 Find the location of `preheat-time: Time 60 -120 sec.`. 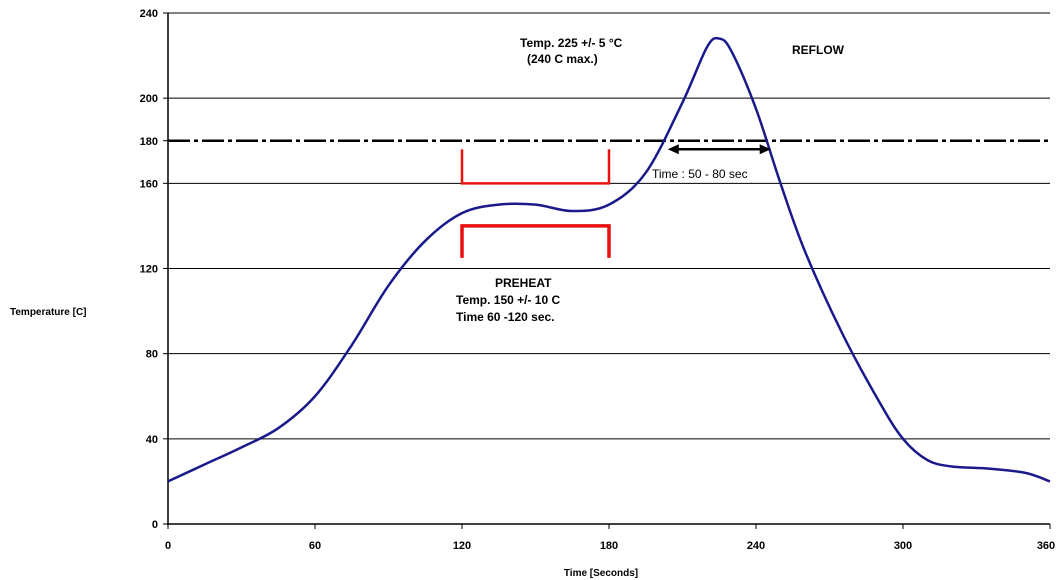

preheat-time: Time 60 -120 sec. is located at coordinates (505, 317).